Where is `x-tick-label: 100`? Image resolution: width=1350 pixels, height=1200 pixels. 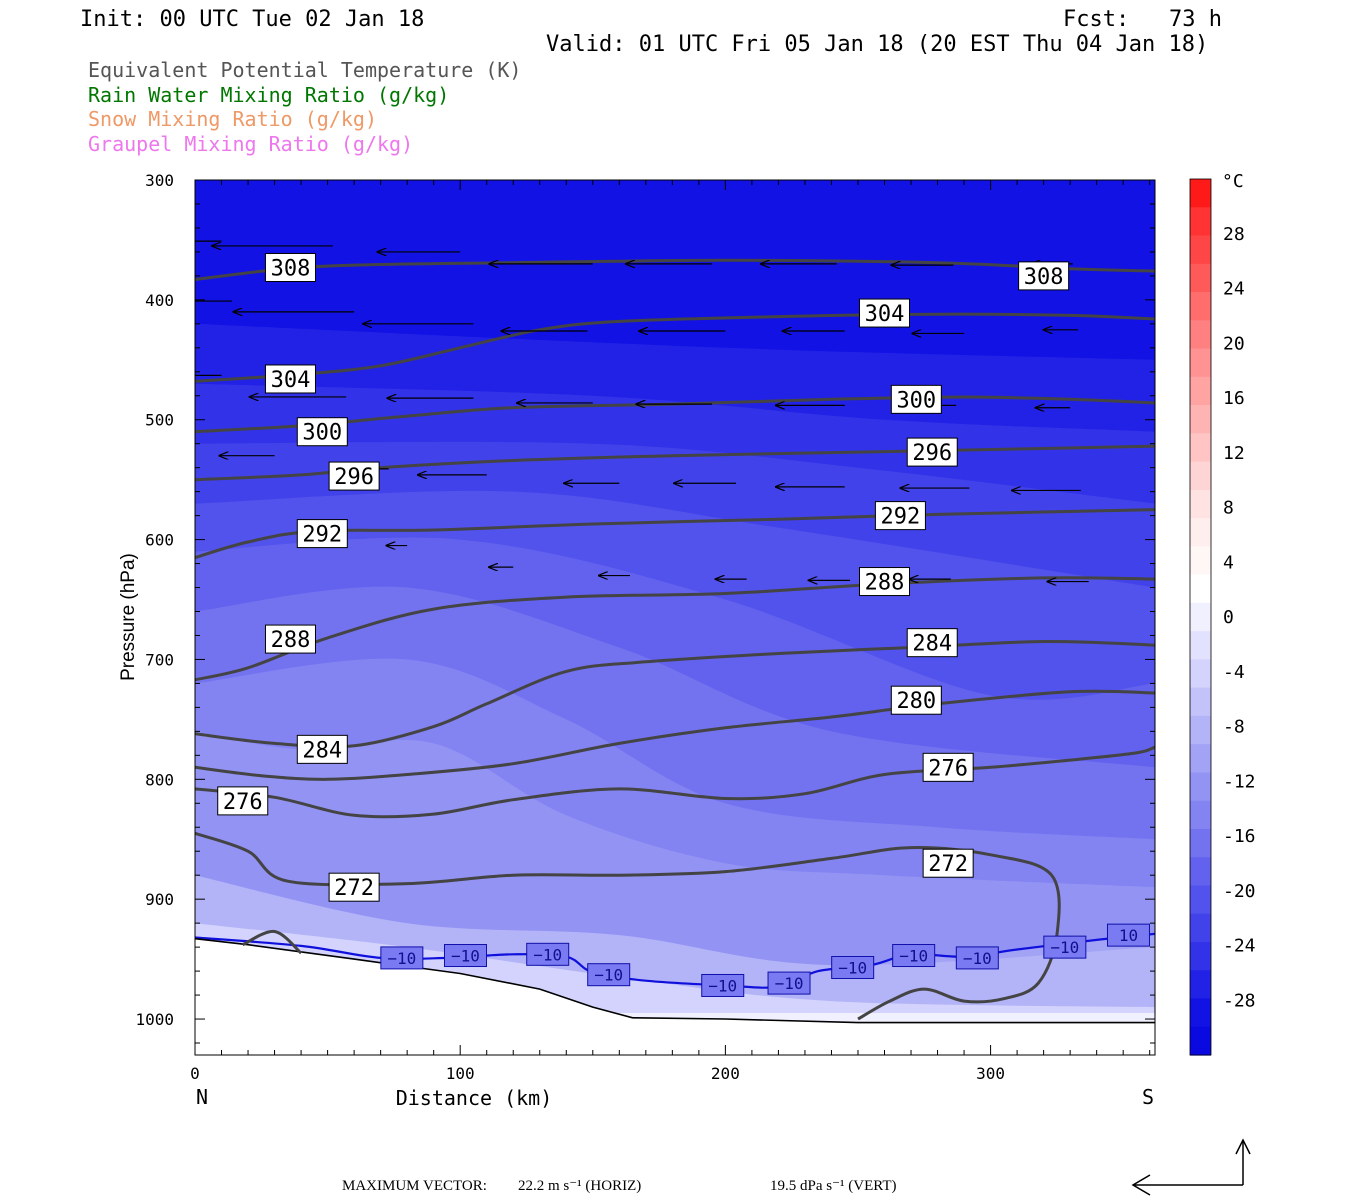
x-tick-label: 100 is located at coordinates (460, 1073).